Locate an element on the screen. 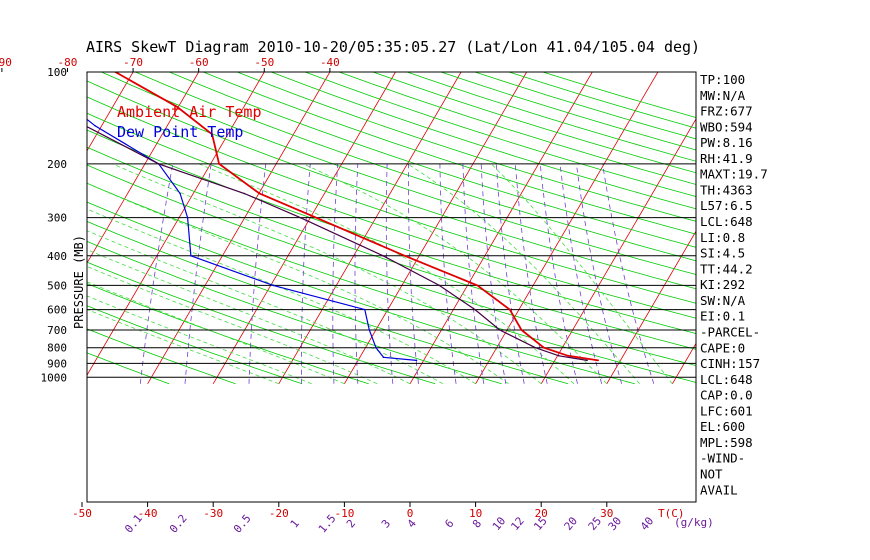 This screenshot has width=870, height=560. bottom-temp-tick-label: -30 is located at coordinates (213, 513).